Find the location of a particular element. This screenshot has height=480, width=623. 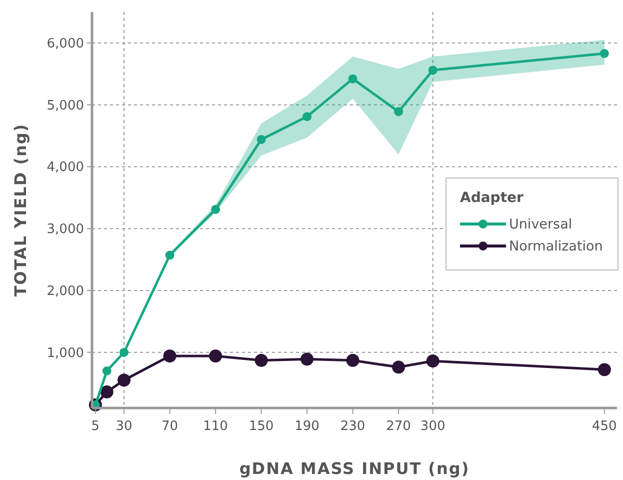

y-axis-title: TOTAL YIELD (ng) is located at coordinates (20, 210).